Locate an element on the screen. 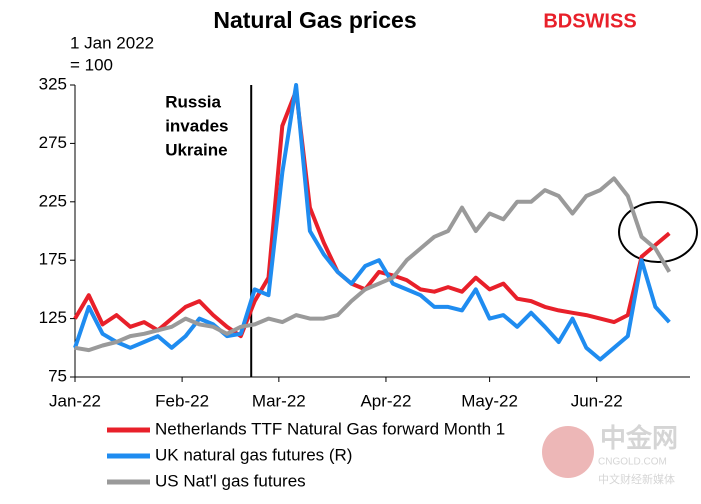 The height and width of the screenshot is (504, 701). x-tick-label: Apr-22 is located at coordinates (385, 400).